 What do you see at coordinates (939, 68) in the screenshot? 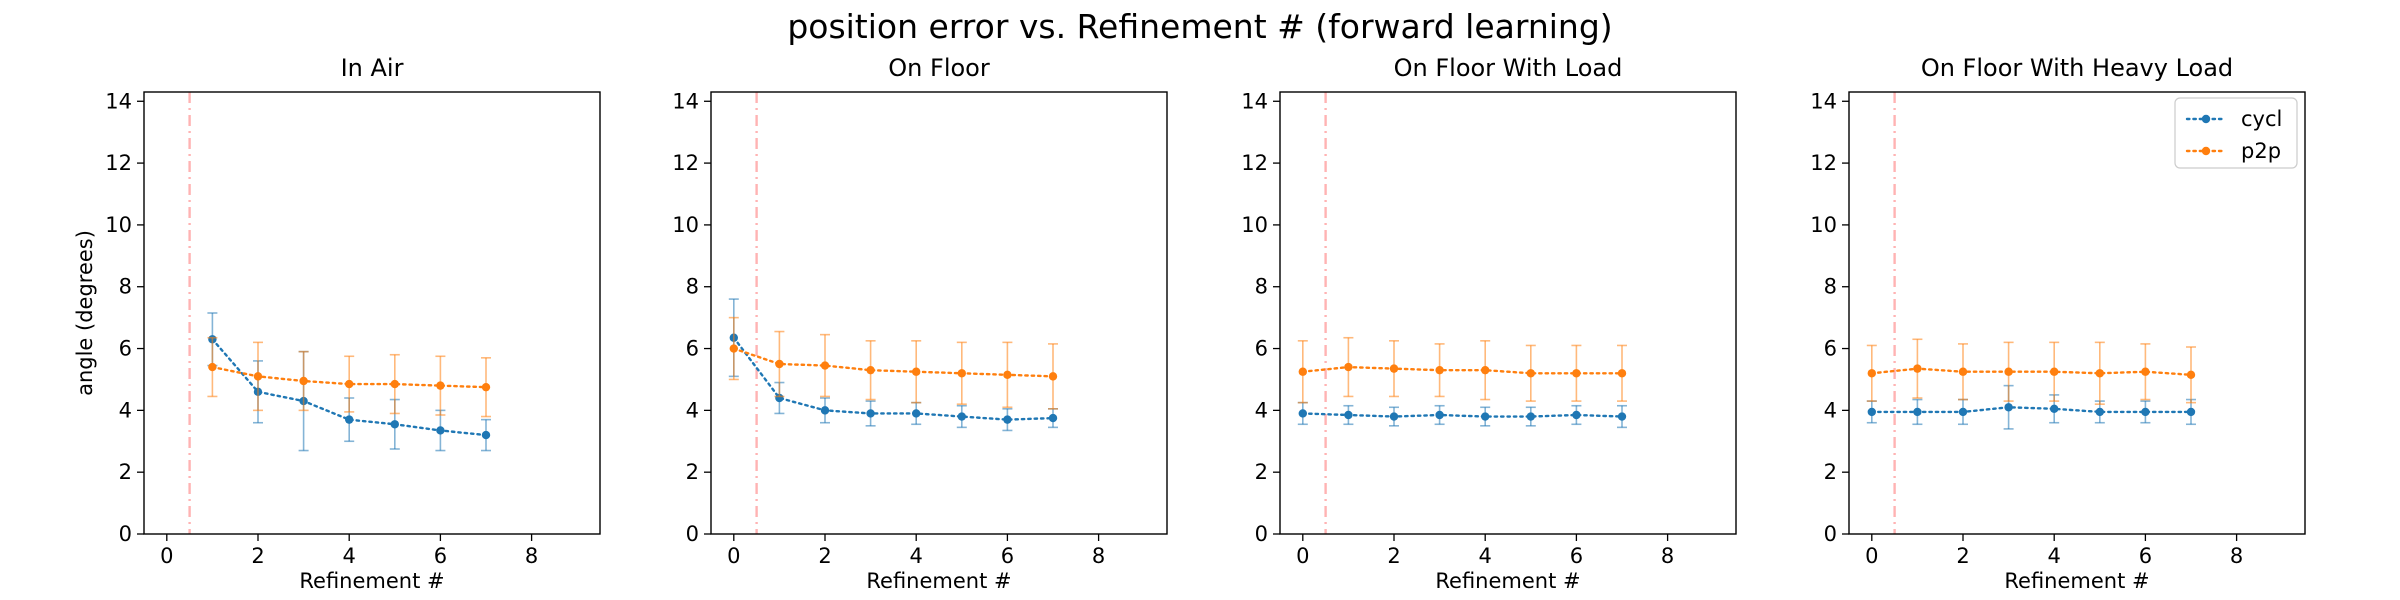
I see `panel-title: On Floor` at bounding box center [939, 68].